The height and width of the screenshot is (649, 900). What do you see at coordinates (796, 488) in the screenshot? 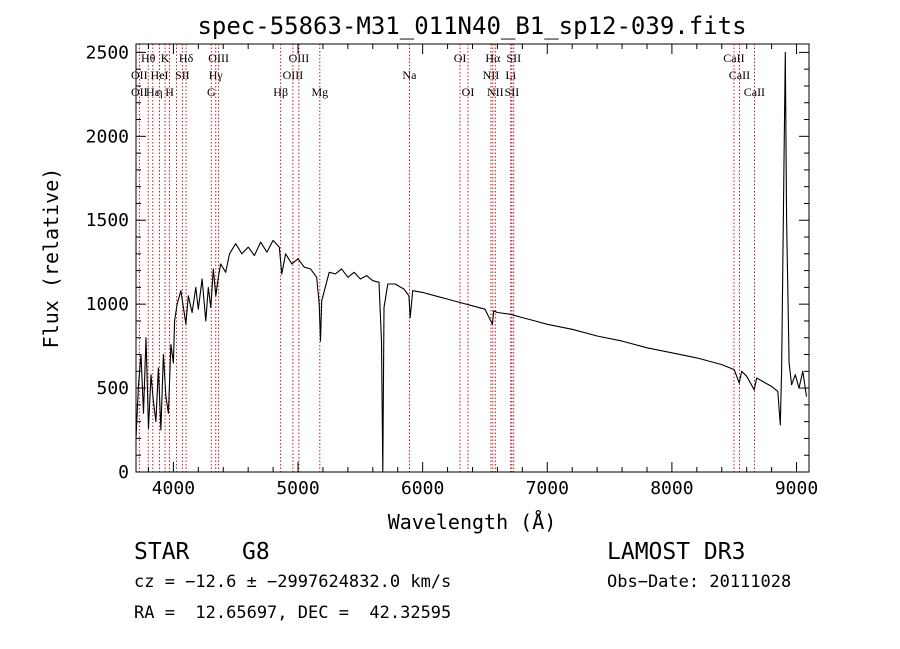
I see `x-tick-label: 9000` at bounding box center [796, 488].